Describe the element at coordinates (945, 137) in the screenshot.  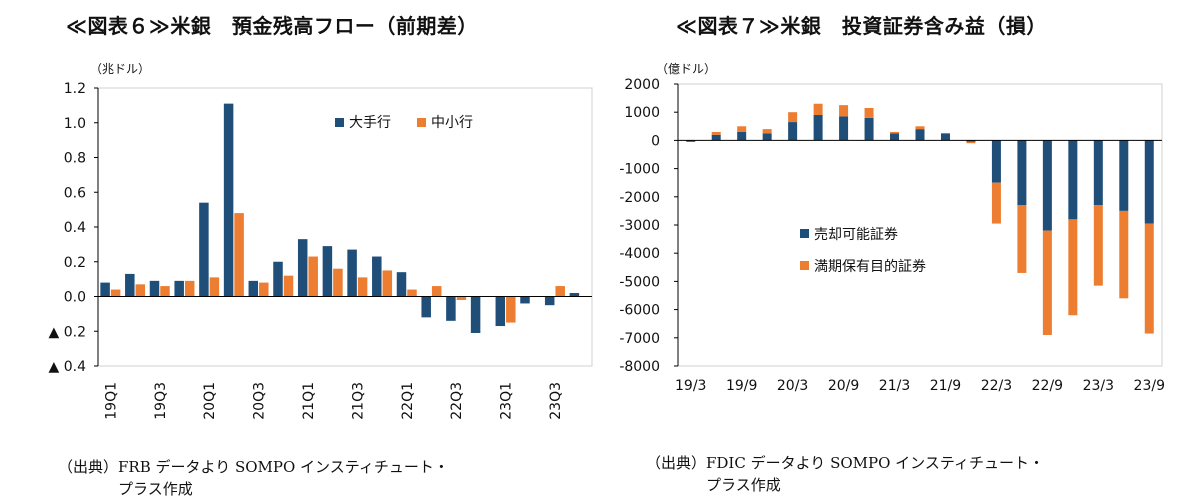
I see `bar-available-for-sale-21/9` at that location.